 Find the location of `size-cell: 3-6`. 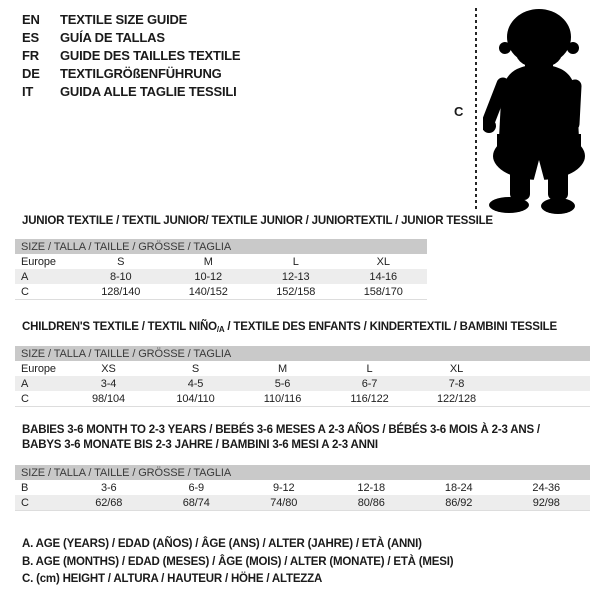

size-cell: 3-6 is located at coordinates (108, 487).